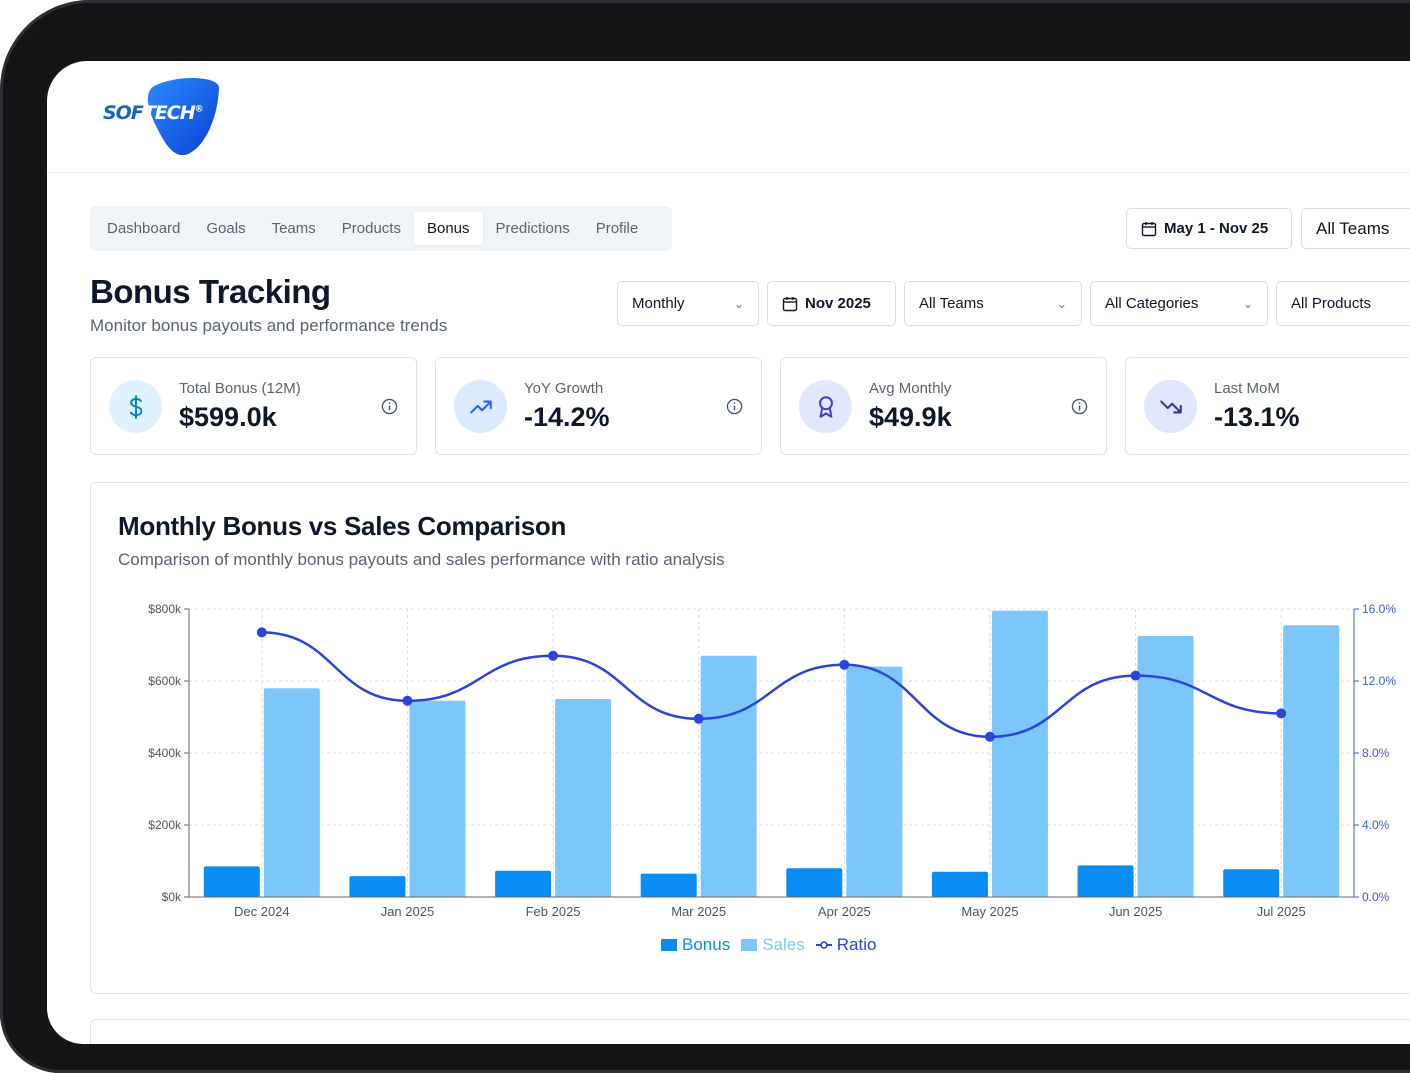 This screenshot has height=1073, width=1410. I want to click on chart-legend: Bonus Sales Ratio, so click(750, 945).